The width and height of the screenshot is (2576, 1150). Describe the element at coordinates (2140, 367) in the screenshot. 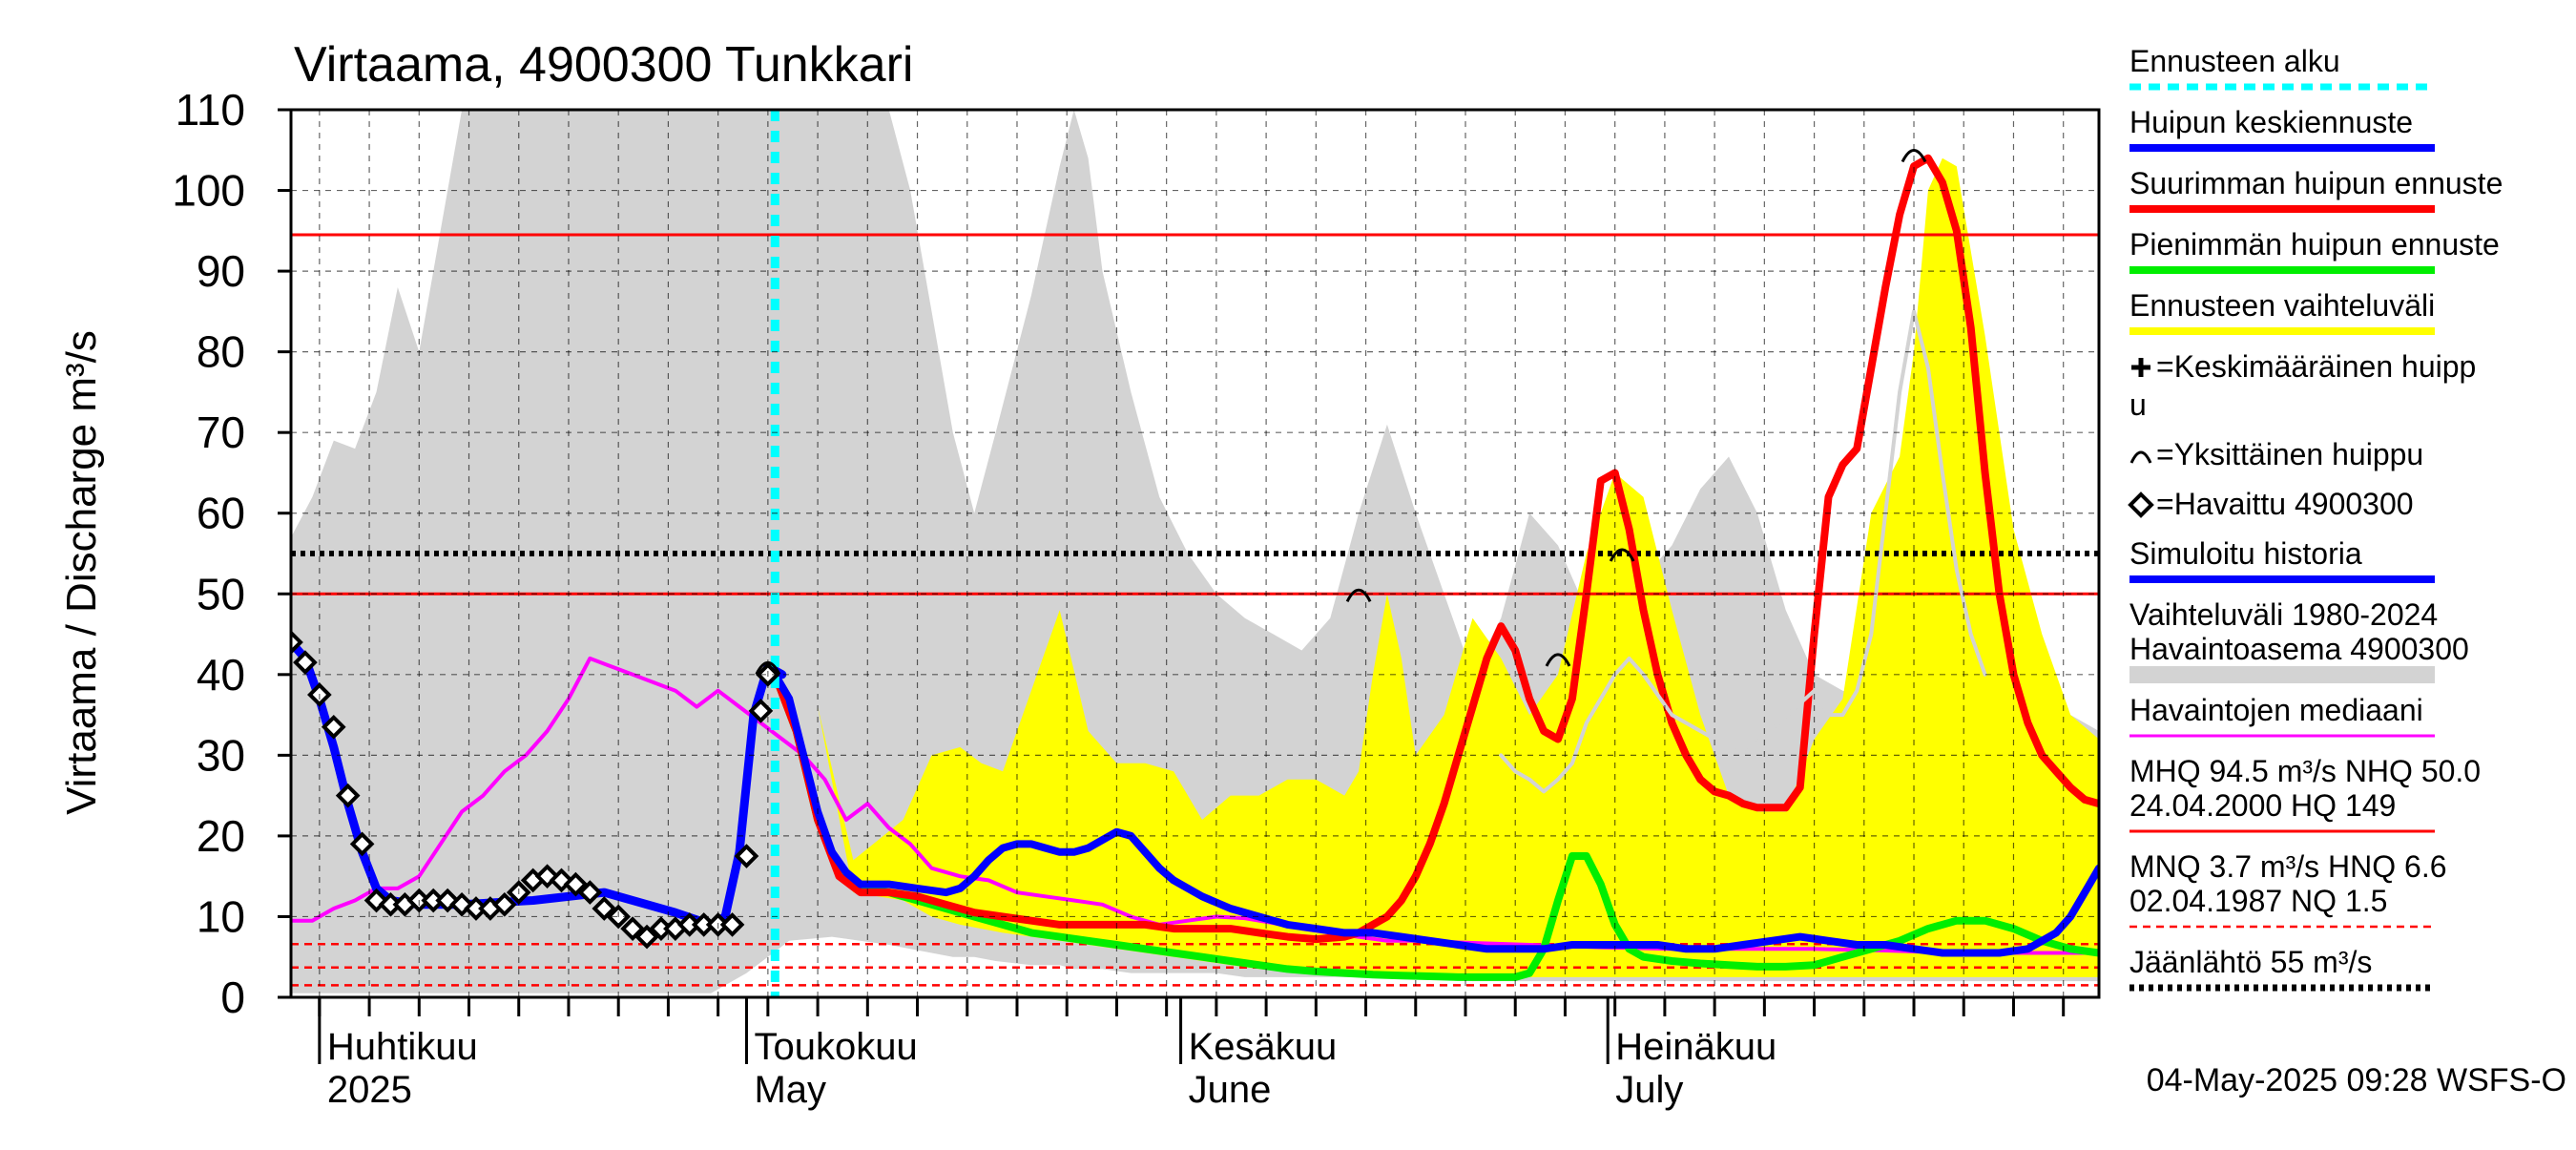

I see `legend-plus-icon` at that location.